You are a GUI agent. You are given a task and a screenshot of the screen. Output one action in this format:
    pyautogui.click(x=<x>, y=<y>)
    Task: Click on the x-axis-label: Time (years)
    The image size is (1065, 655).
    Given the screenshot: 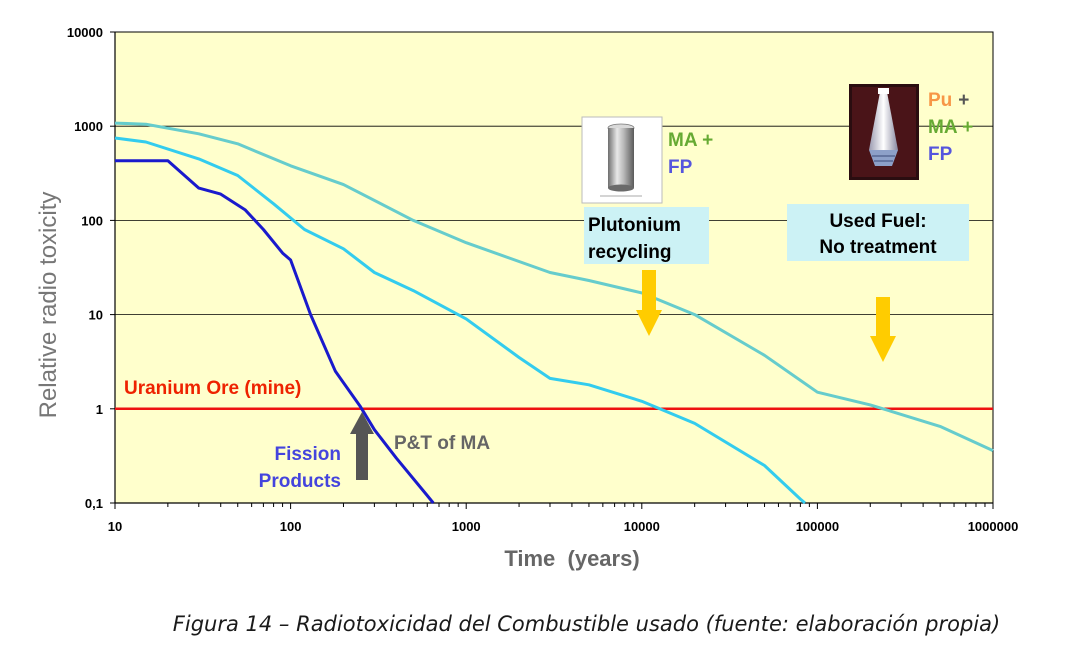 What is the action you would take?
    pyautogui.click(x=571, y=558)
    